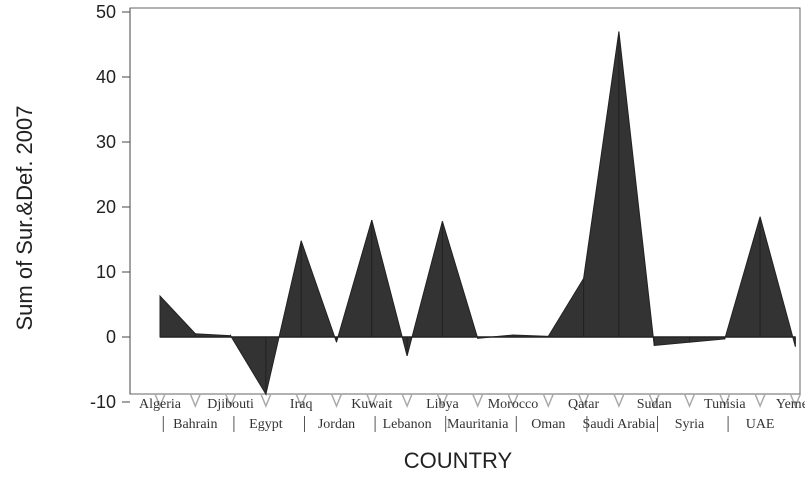  Describe the element at coordinates (566, 307) in the screenshot. I see `area-segment-oman` at that location.